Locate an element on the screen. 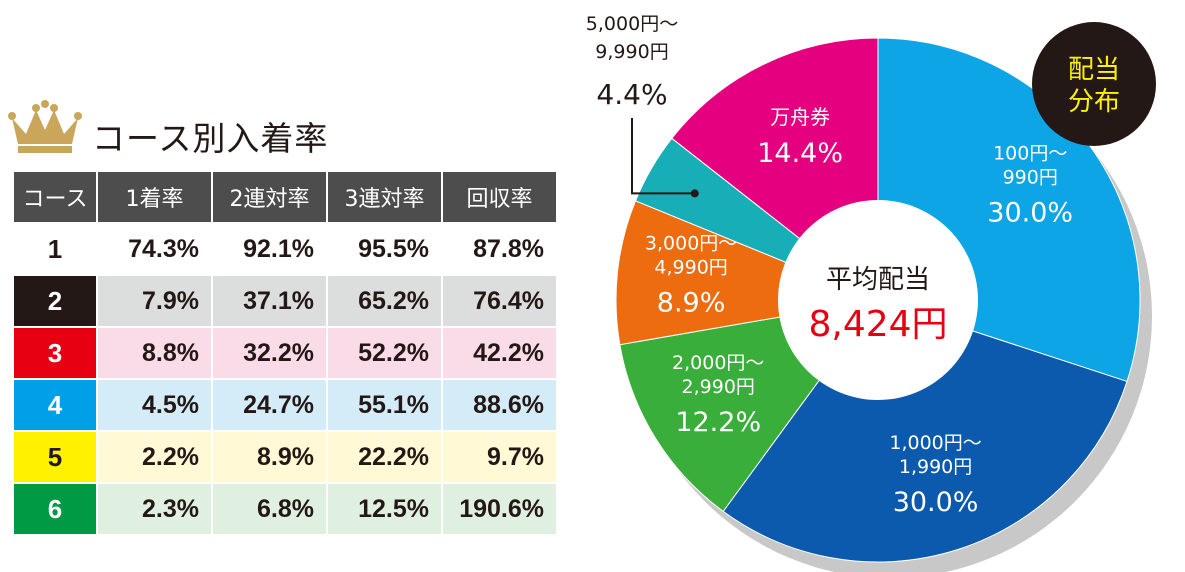 The height and width of the screenshot is (572, 1185). badge-label: 分布 is located at coordinates (1094, 102).